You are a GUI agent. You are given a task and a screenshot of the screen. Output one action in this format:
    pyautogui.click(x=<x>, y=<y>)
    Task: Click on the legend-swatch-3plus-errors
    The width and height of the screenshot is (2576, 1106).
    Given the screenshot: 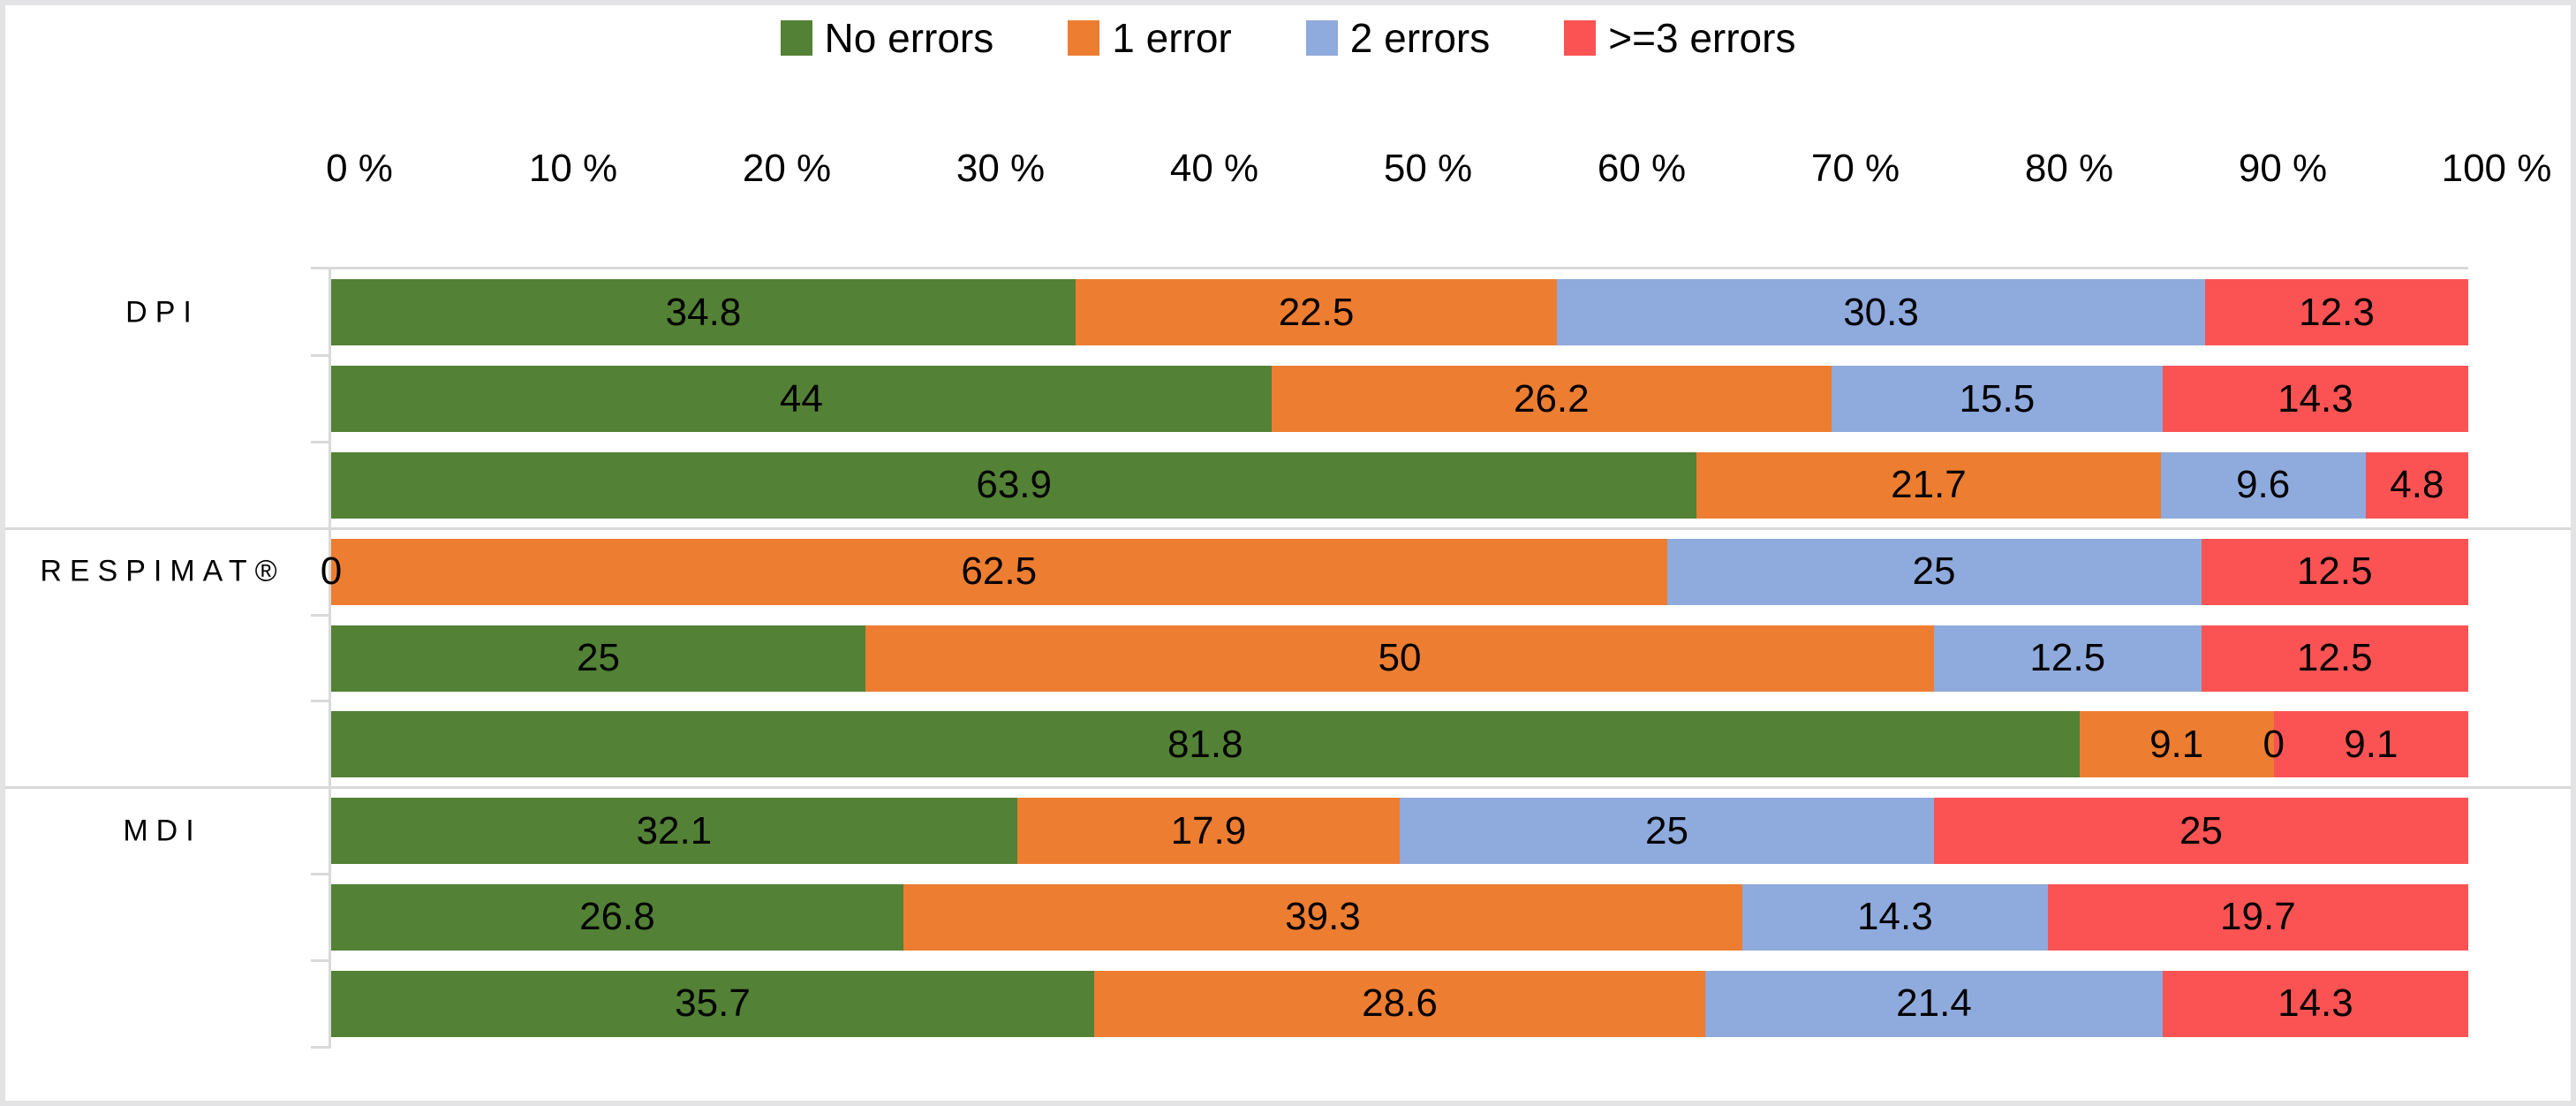 What is the action you would take?
    pyautogui.click(x=1581, y=38)
    